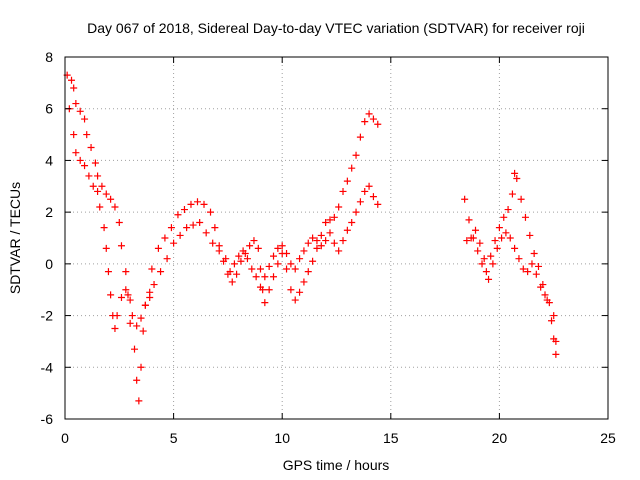 This screenshot has height=480, width=640. What do you see at coordinates (49, 109) in the screenshot?
I see `y-tick-label: 6` at bounding box center [49, 109].